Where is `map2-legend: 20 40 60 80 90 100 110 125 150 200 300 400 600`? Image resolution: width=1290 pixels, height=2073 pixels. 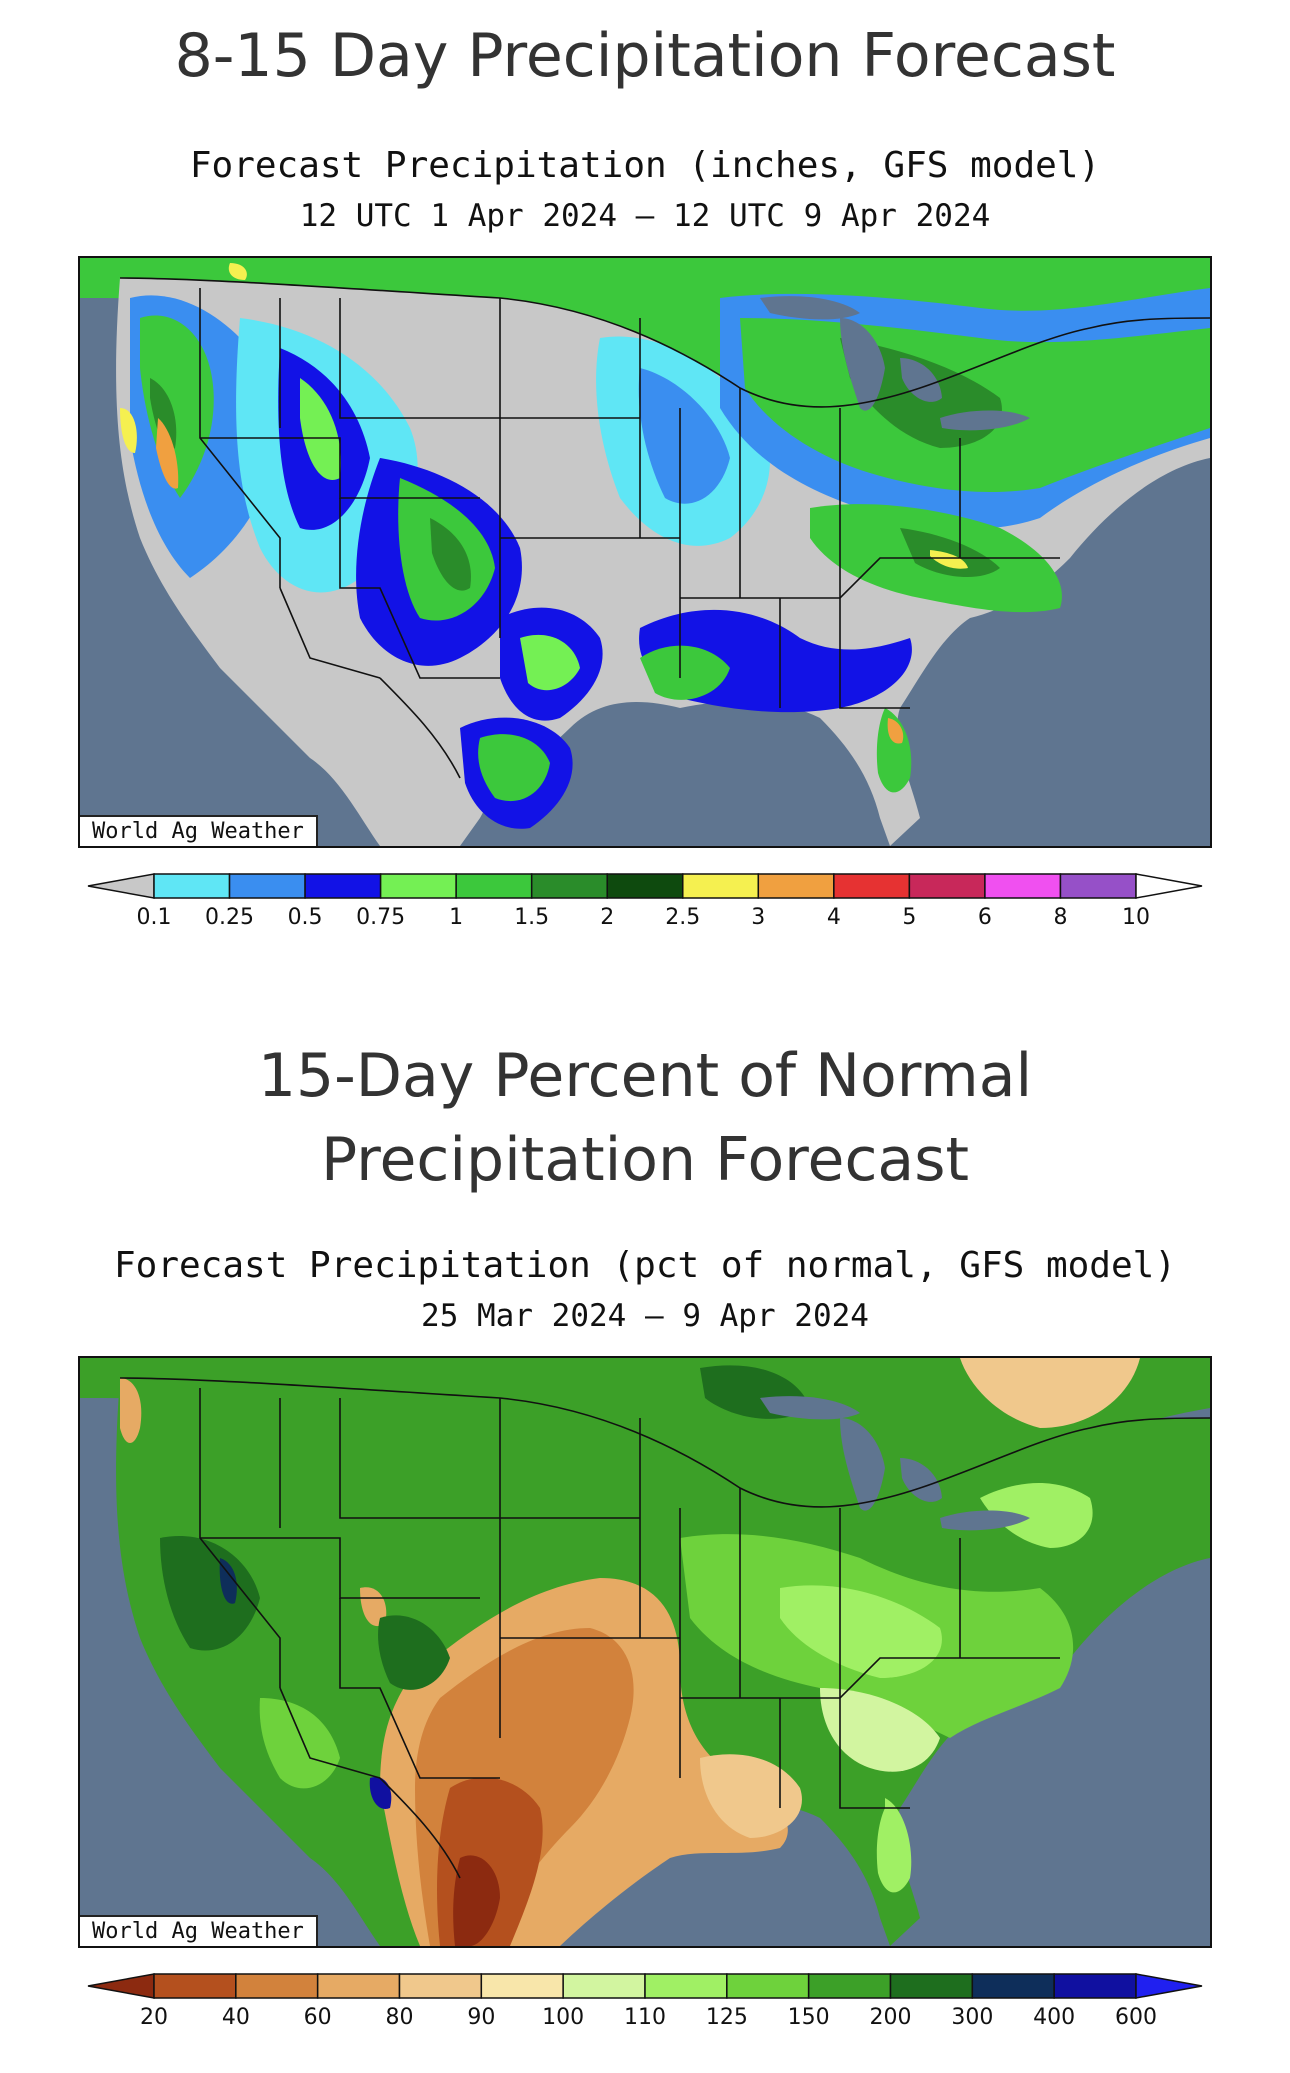
map2-legend: 20 40 60 80 90 100 110 125 150 200 300 400 600 is located at coordinates (645, 2003).